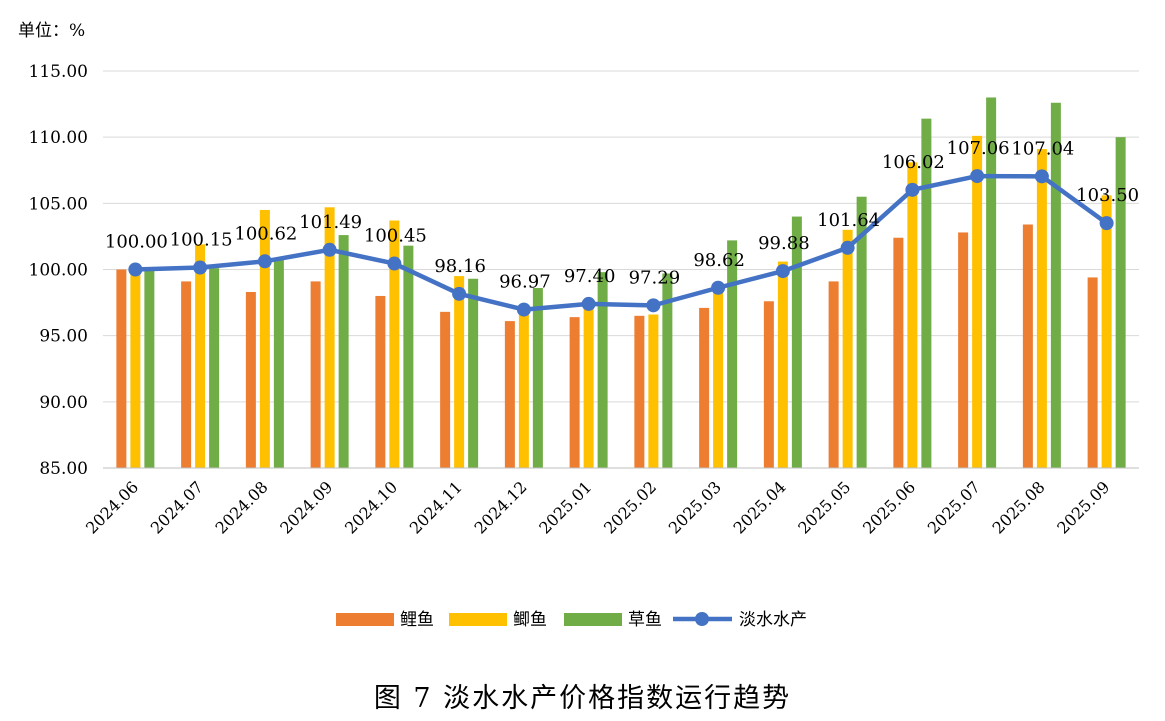 The image size is (1165, 721). Describe the element at coordinates (330, 222) in the screenshot. I see `data-label: 101.49` at that location.